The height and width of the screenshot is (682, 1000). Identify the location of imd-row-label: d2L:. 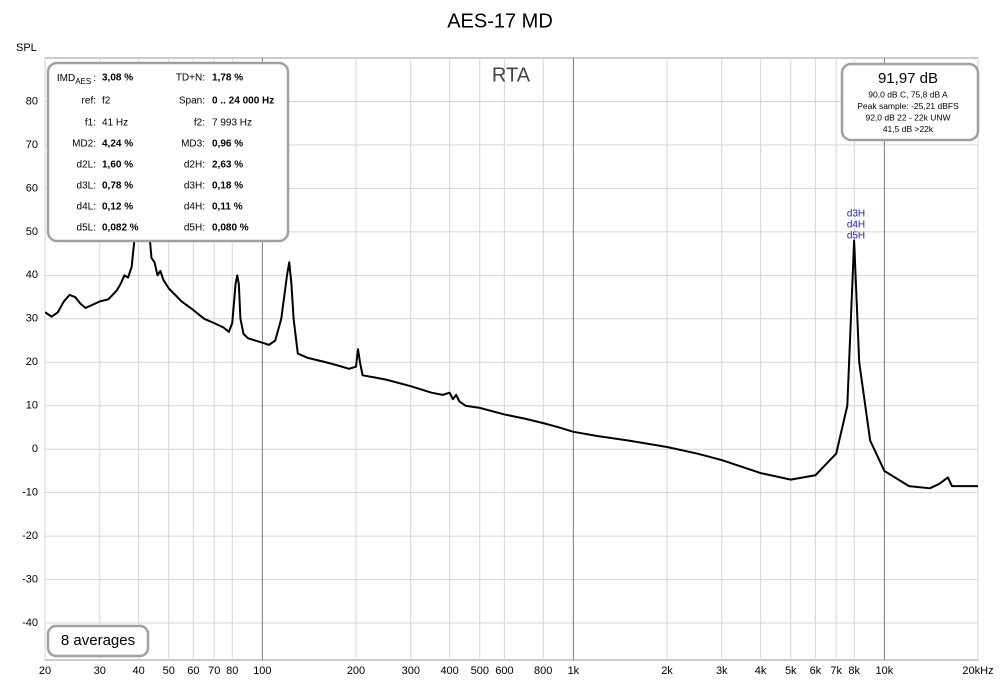
(86, 165).